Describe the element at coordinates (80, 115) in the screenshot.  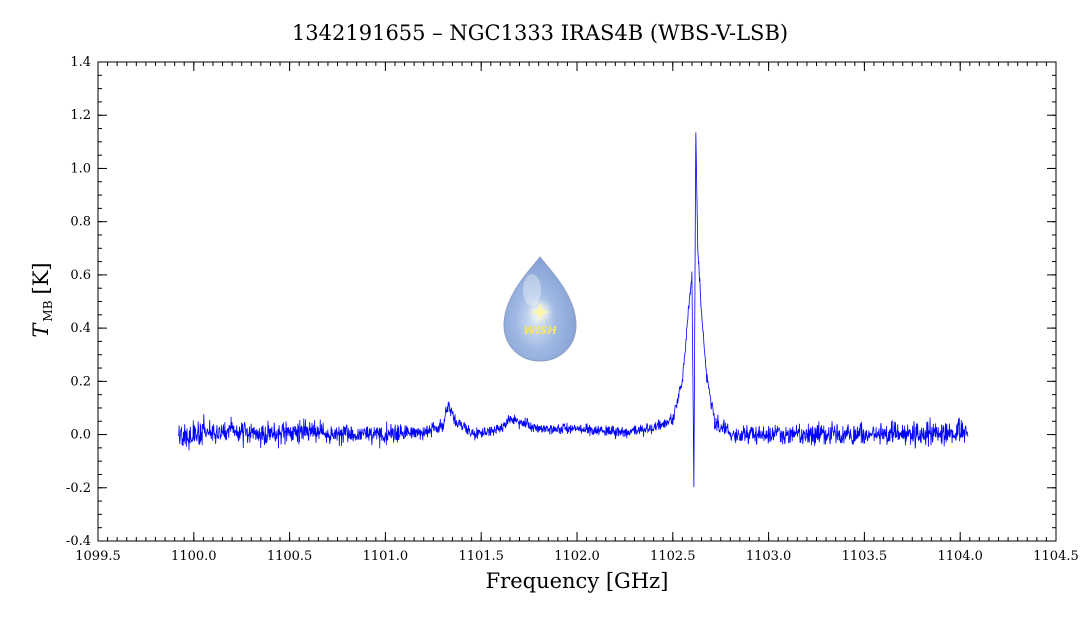
I see `y-tick-label: 1.2` at that location.